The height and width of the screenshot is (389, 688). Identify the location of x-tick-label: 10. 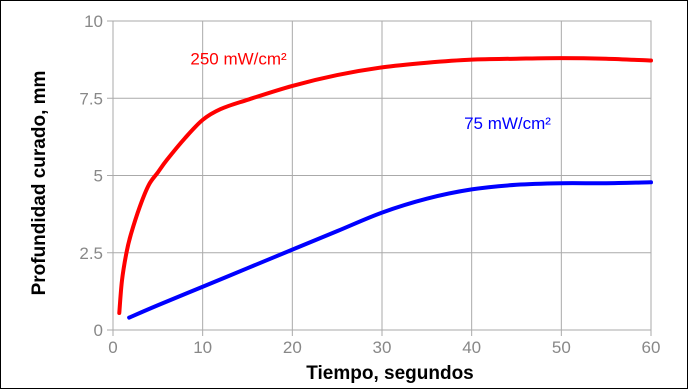
(202, 347).